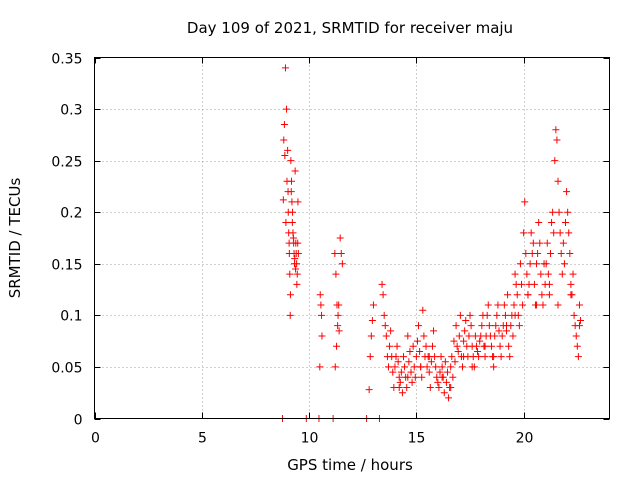 Image resolution: width=640 pixels, height=480 pixels. Describe the element at coordinates (95, 439) in the screenshot. I see `x-tick-label: 0` at that location.